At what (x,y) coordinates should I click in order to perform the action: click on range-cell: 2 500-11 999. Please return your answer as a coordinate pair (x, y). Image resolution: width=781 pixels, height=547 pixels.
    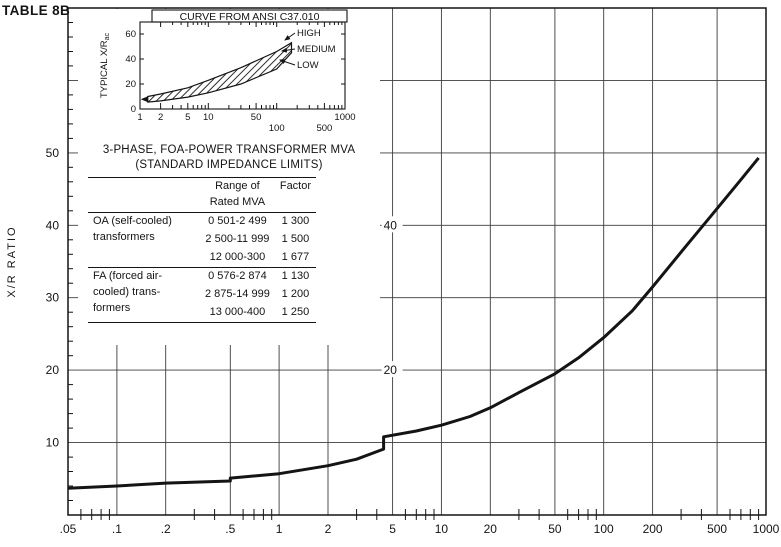
    Looking at the image, I should click on (237, 238).